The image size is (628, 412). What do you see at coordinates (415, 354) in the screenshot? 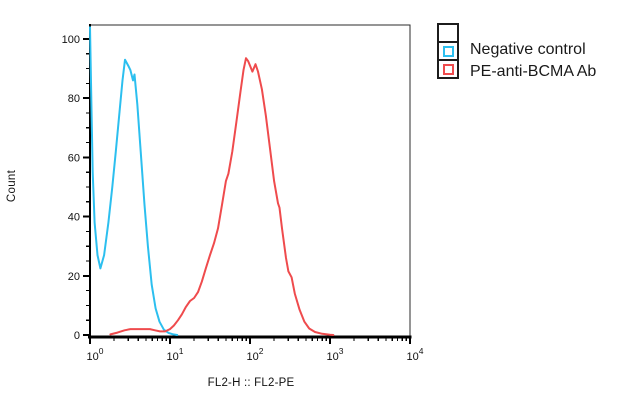
I see `x-tick-label: 10⁴` at bounding box center [415, 354].